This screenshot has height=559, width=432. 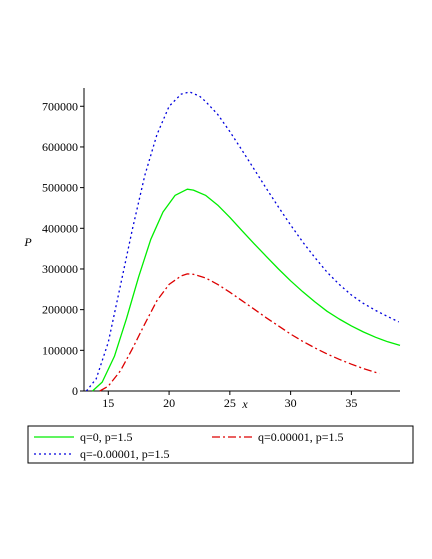 I want to click on legend-box, so click(x=220, y=444).